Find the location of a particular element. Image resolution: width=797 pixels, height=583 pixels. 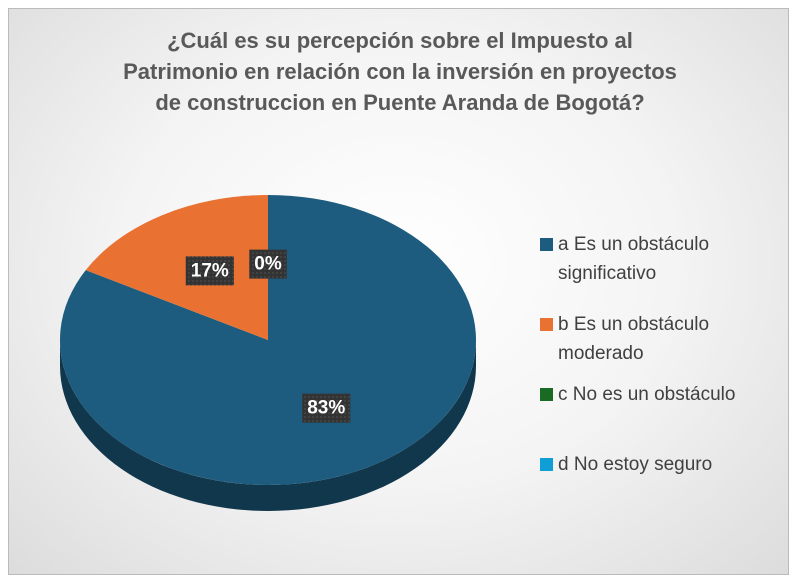

legend-item: b Es un obstáculo moderado is located at coordinates (665, 339).